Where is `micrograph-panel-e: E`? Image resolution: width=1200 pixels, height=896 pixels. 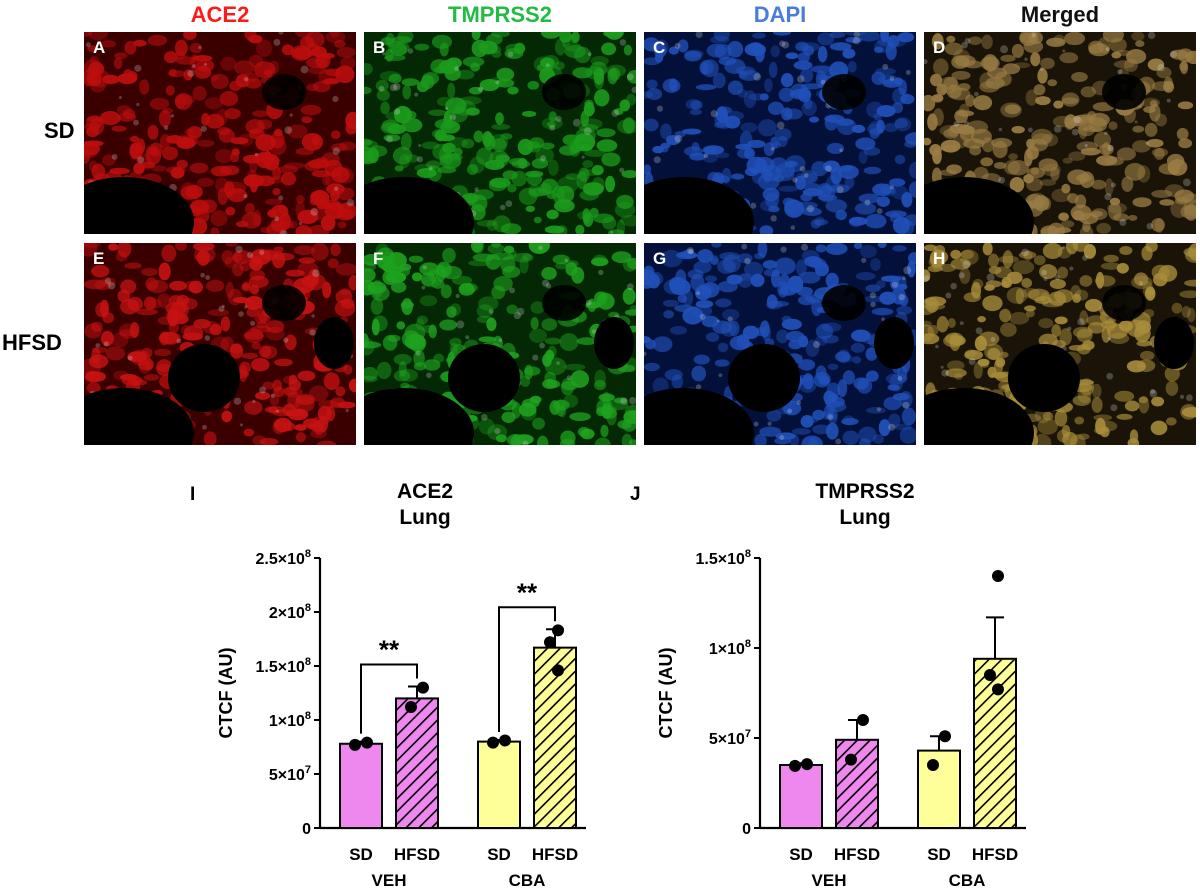
micrograph-panel-e: E is located at coordinates (220, 344).